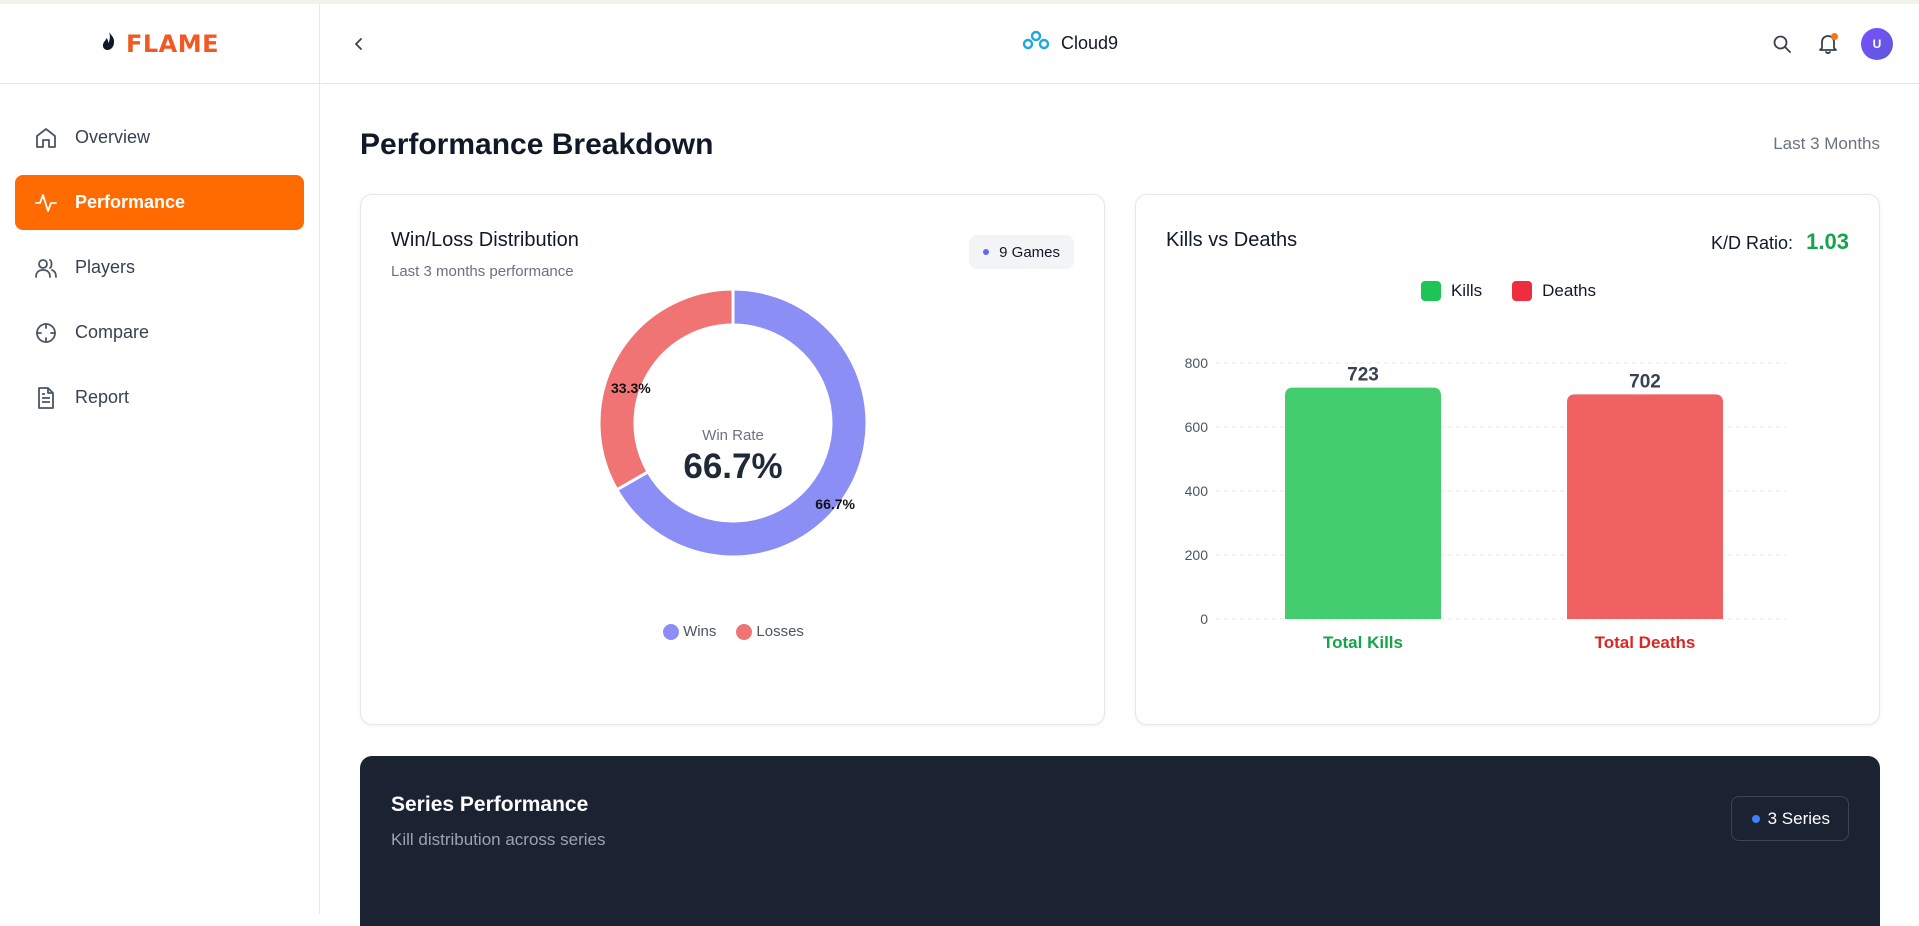  I want to click on bar-legend: Kills Deaths, so click(1508, 291).